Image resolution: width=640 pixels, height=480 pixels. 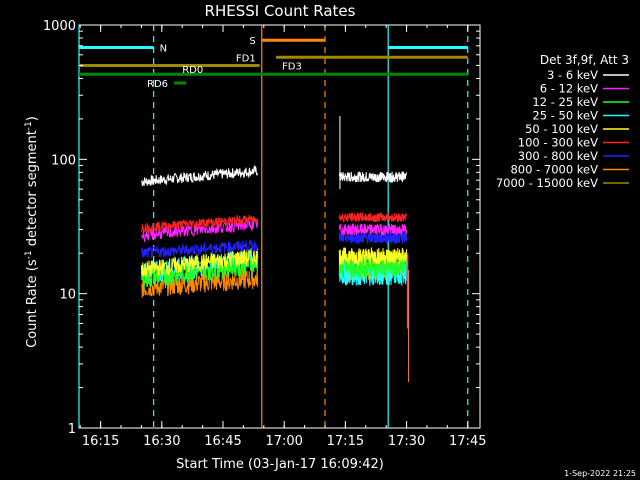 What do you see at coordinates (406, 441) in the screenshot?
I see `x-tick-label: 17:30` at bounding box center [406, 441].